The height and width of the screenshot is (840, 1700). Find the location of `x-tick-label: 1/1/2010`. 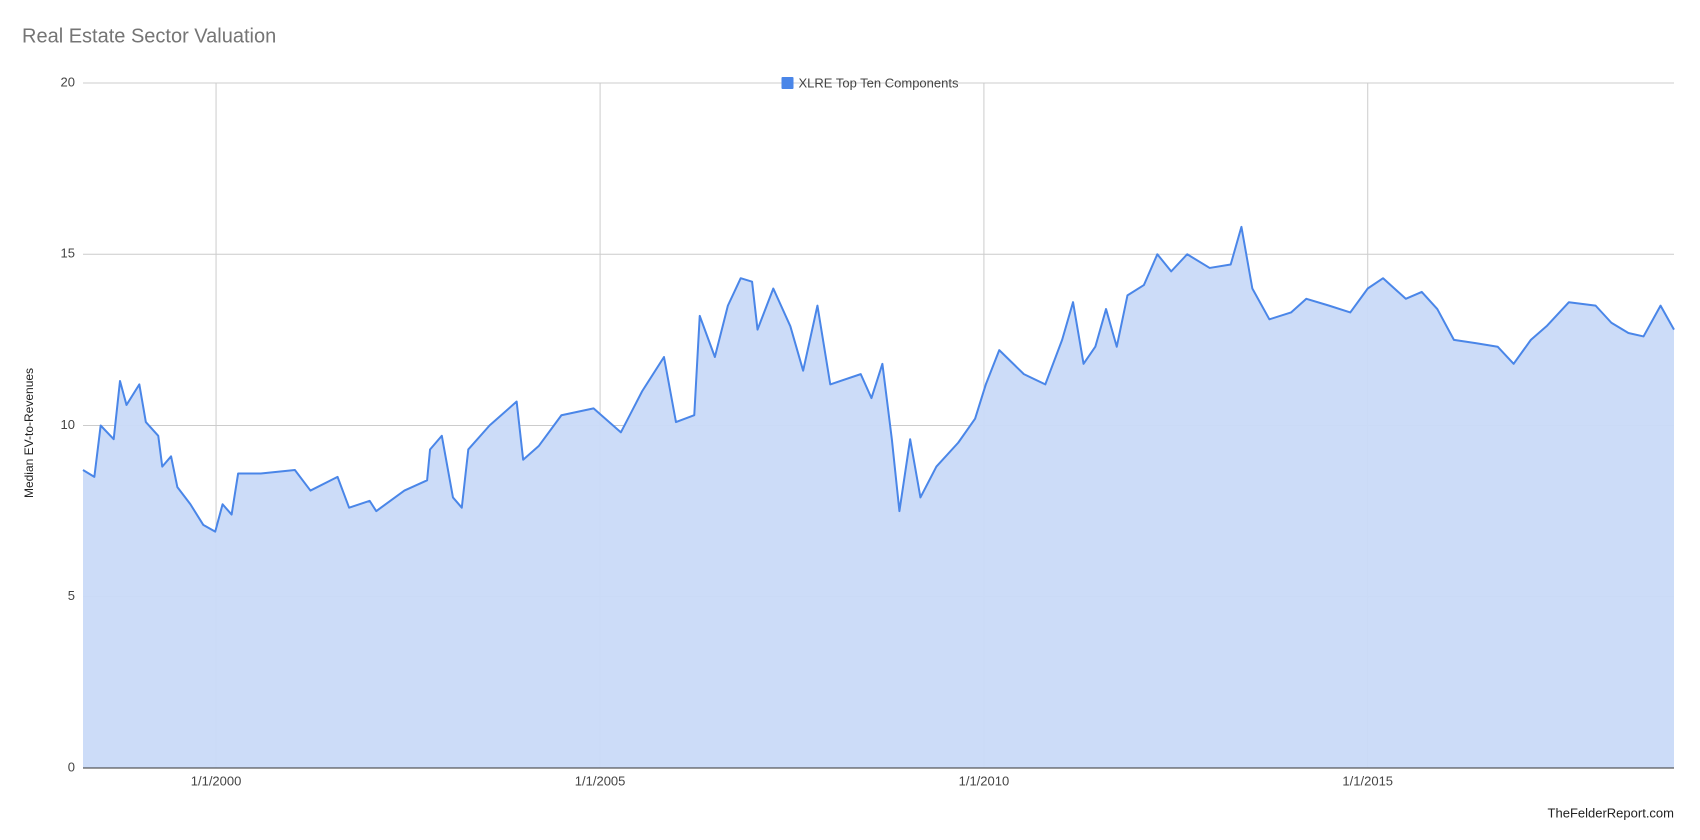

x-tick-label: 1/1/2010 is located at coordinates (984, 780).